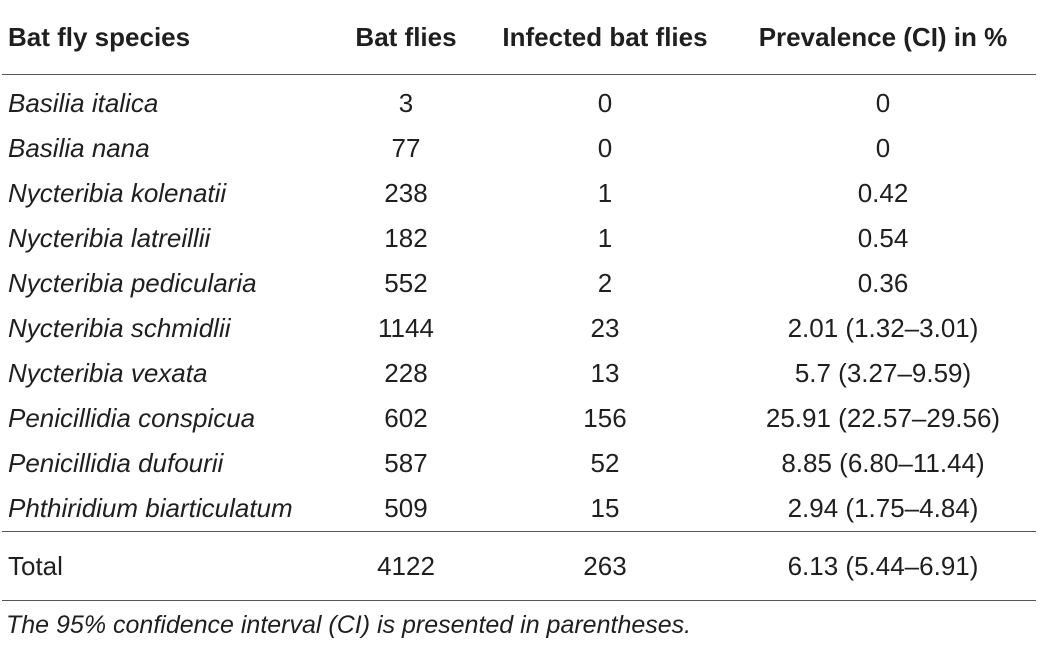 This screenshot has height=646, width=1040. What do you see at coordinates (132, 418) in the screenshot?
I see `cell-species: Penicillidia conspicua` at bounding box center [132, 418].